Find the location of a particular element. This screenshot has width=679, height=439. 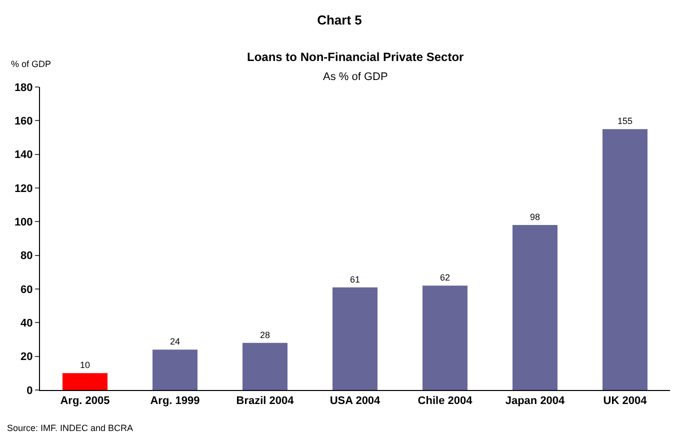

y-tick-label: 60 is located at coordinates (26, 290).